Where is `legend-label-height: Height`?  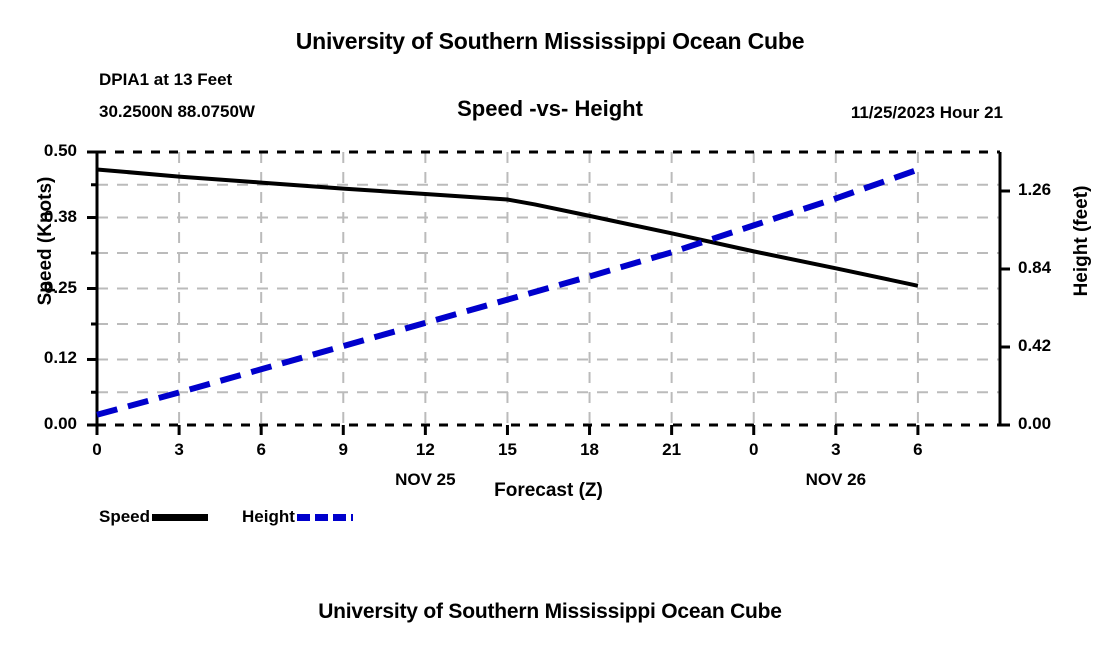
legend-label-height: Height is located at coordinates (268, 516).